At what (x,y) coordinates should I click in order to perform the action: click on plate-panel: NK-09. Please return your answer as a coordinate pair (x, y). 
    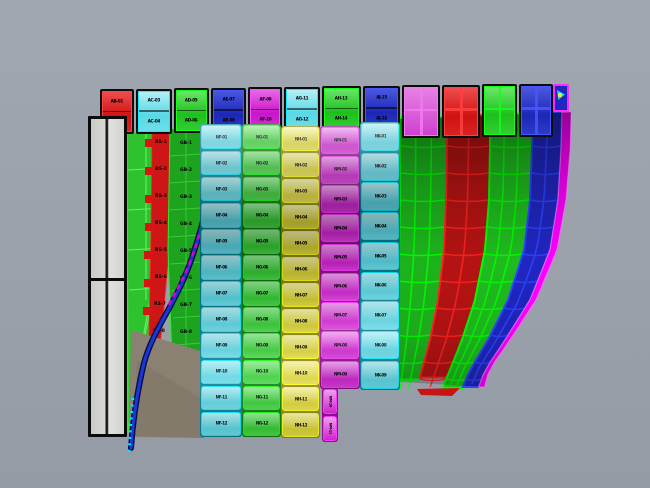
    Looking at the image, I should click on (380, 375).